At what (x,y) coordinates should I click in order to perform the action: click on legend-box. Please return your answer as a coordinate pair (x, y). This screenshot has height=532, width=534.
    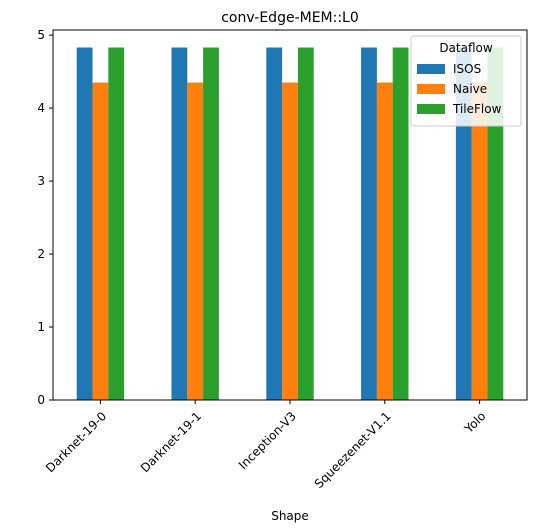
    Looking at the image, I should click on (466, 81).